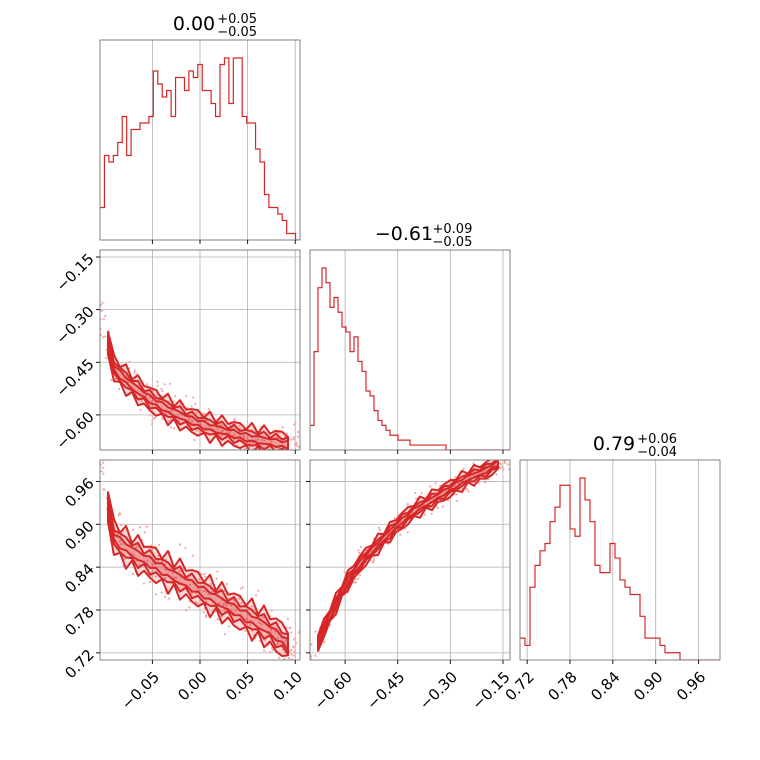  I want to click on x-tick-label: −0.05, so click(140, 690).